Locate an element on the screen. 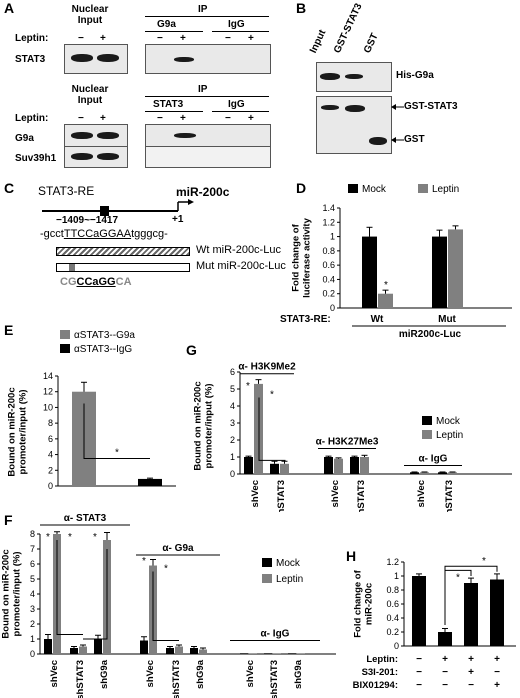 The height and width of the screenshot is (698, 520). f-y-tick-label: 0 is located at coordinates (32, 654).